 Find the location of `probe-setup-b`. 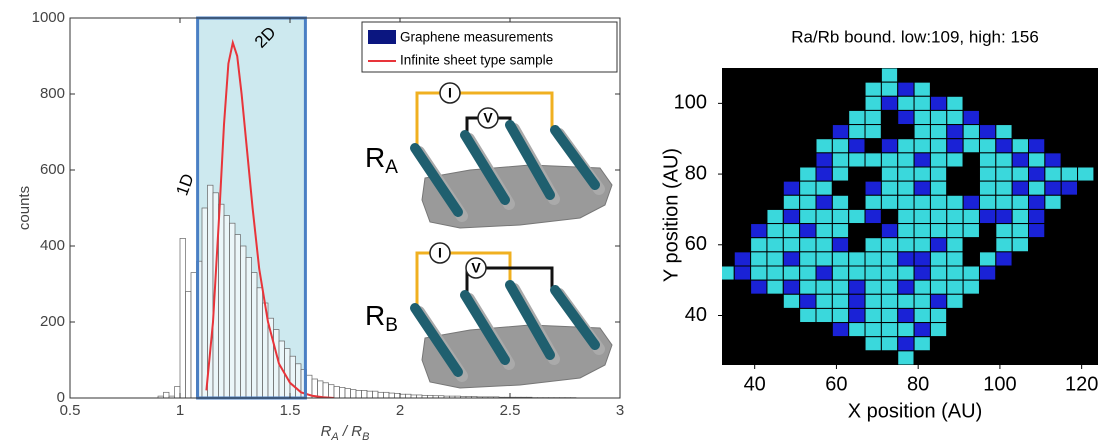

probe-setup-b is located at coordinates (511, 315).